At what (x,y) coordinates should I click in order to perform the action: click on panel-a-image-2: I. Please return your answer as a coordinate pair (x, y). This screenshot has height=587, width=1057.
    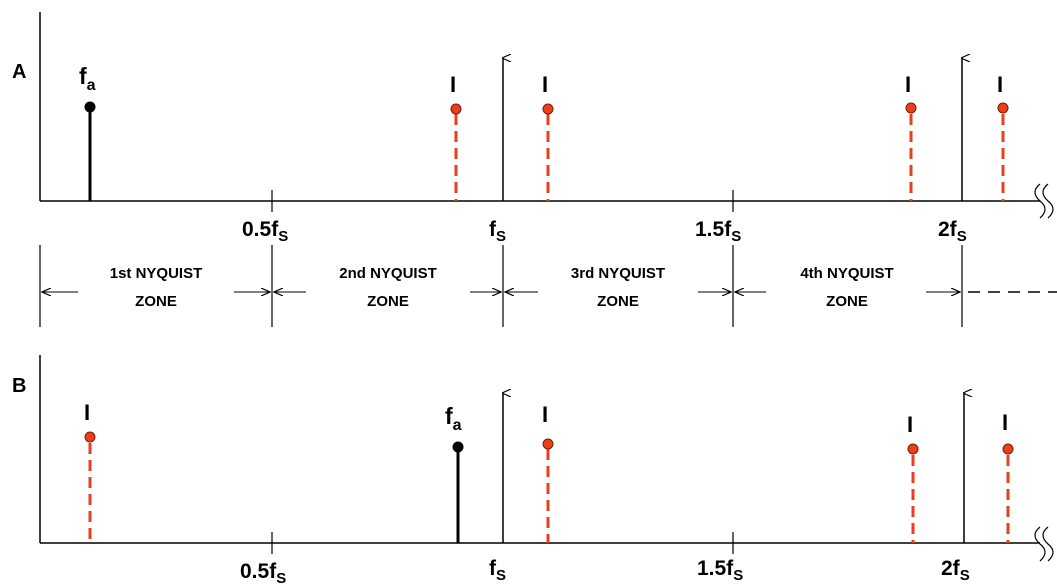
    Looking at the image, I should click on (548, 136).